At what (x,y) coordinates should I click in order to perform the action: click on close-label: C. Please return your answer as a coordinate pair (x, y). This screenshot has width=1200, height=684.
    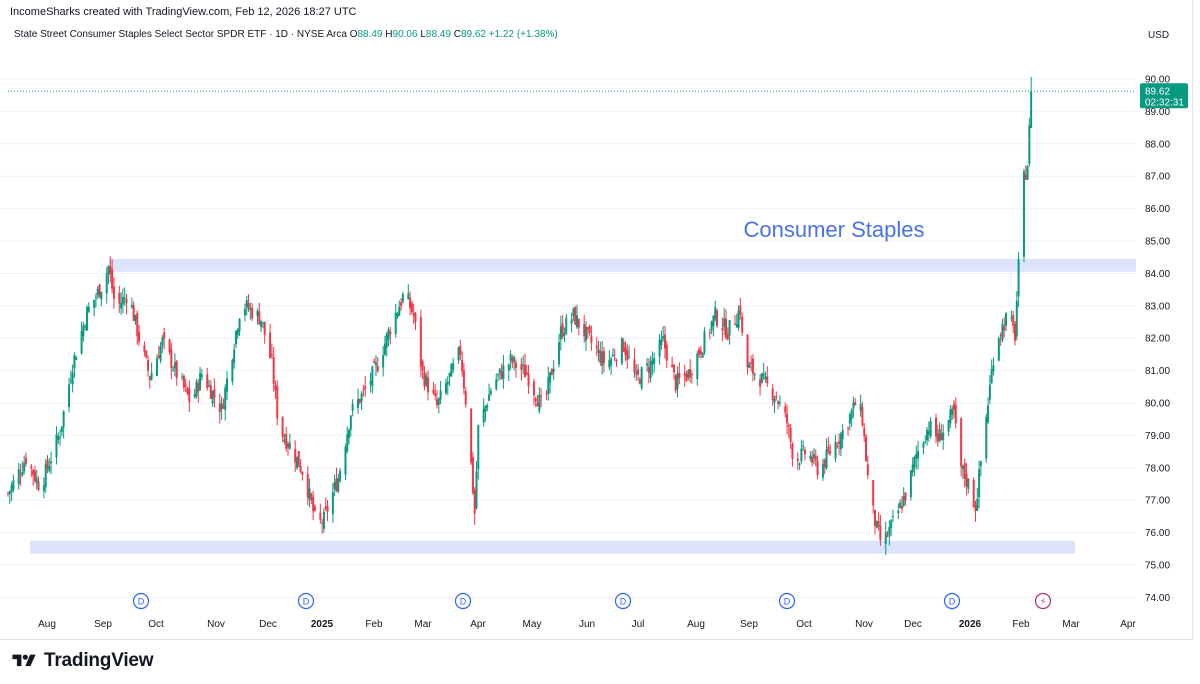
    Looking at the image, I should click on (457, 34).